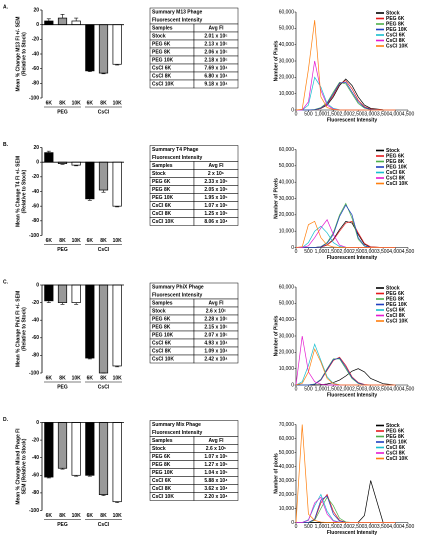  I want to click on table-cell-text: 2.6 x 10⁵, so click(216, 311).